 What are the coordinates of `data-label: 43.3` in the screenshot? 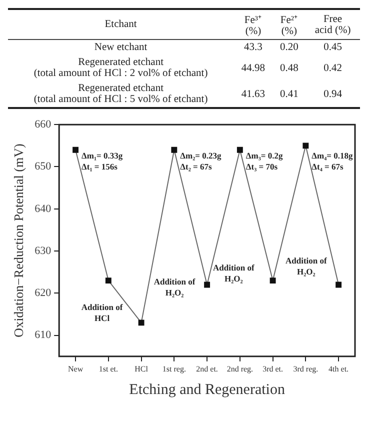 It's located at (253, 48).